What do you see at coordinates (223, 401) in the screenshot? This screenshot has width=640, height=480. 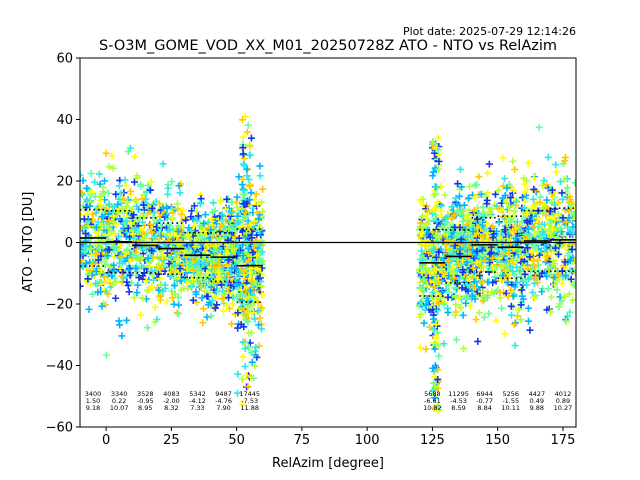 I see `bin-mean-label: -4.76` at bounding box center [223, 401].